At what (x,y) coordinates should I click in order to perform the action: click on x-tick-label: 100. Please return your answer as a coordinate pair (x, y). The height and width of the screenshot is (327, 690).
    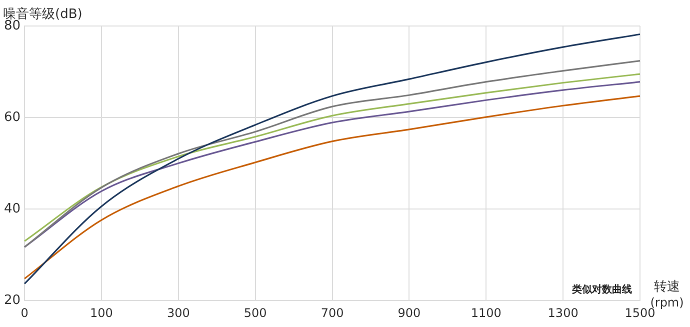
    Looking at the image, I should click on (101, 313).